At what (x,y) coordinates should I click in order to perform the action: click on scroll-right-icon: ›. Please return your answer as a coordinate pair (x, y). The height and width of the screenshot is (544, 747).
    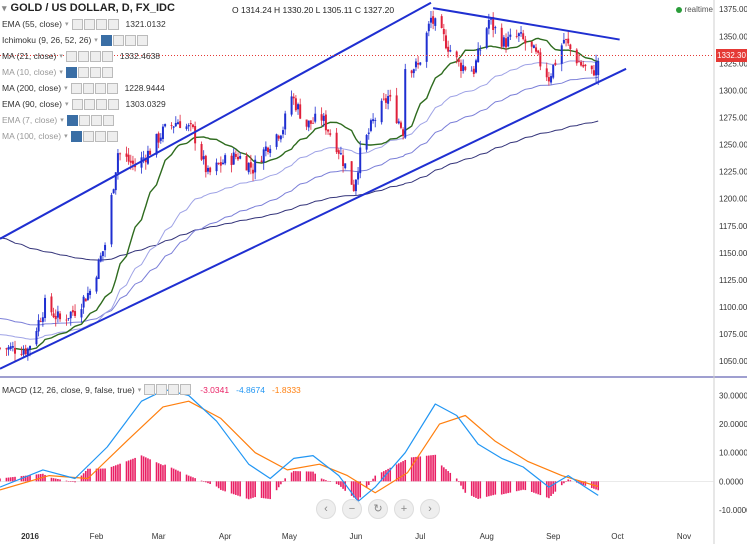
    Looking at the image, I should click on (430, 509).